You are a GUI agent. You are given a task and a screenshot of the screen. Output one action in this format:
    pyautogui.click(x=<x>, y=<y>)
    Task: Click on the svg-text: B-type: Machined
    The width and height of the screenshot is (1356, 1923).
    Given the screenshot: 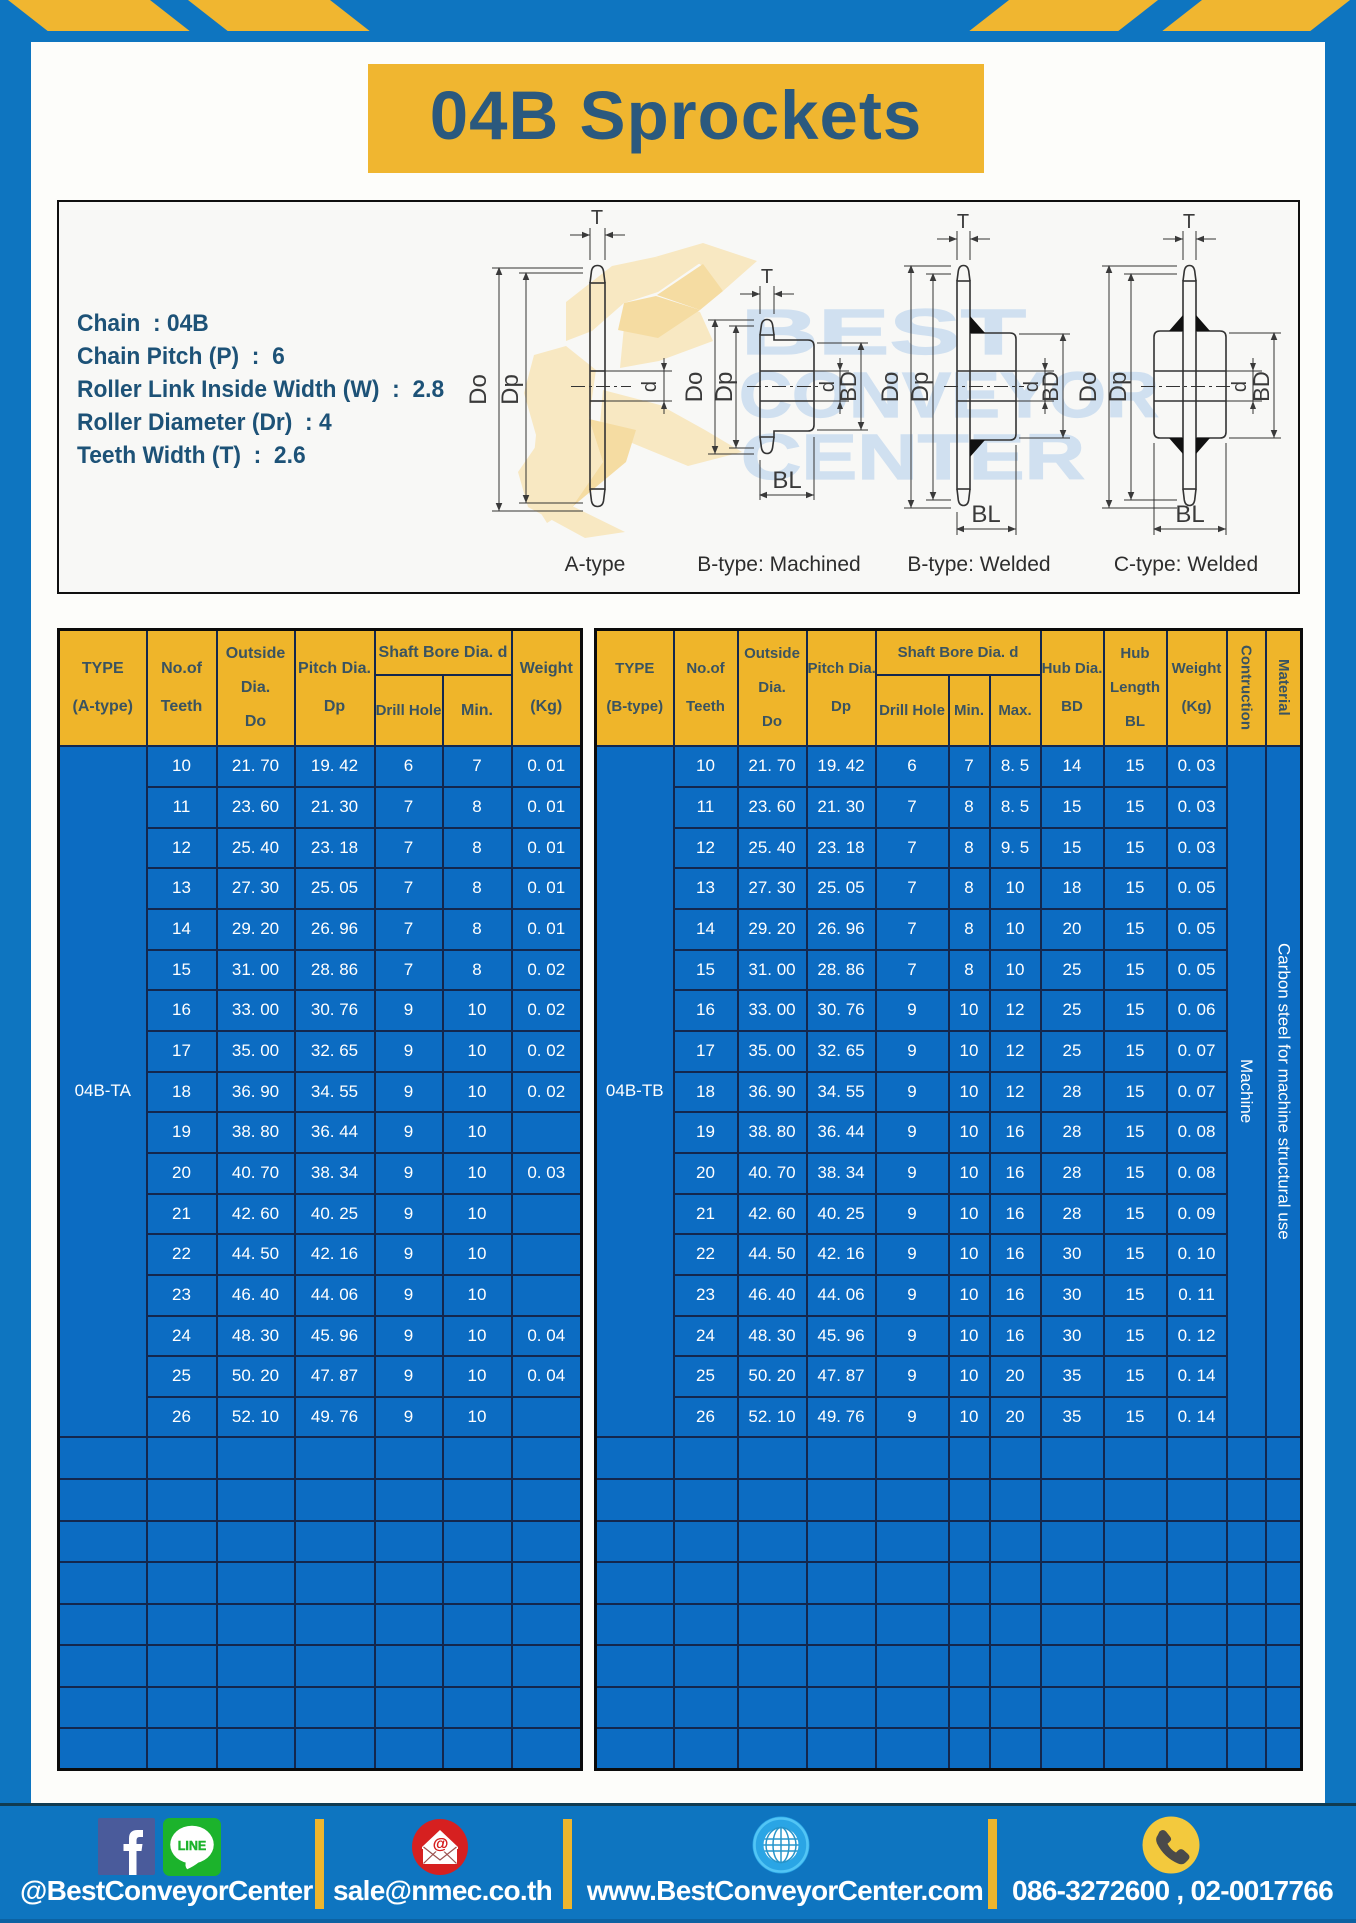 What is the action you would take?
    pyautogui.click(x=778, y=564)
    